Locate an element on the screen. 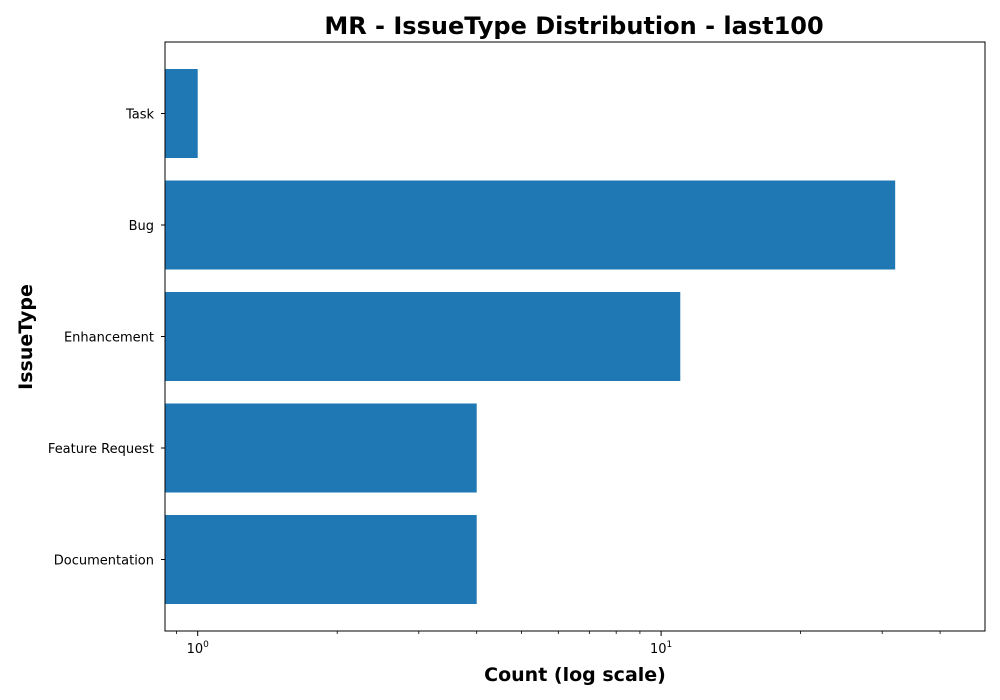 The width and height of the screenshot is (1000, 700). x-axis-label: Count (log scale) is located at coordinates (575, 675).